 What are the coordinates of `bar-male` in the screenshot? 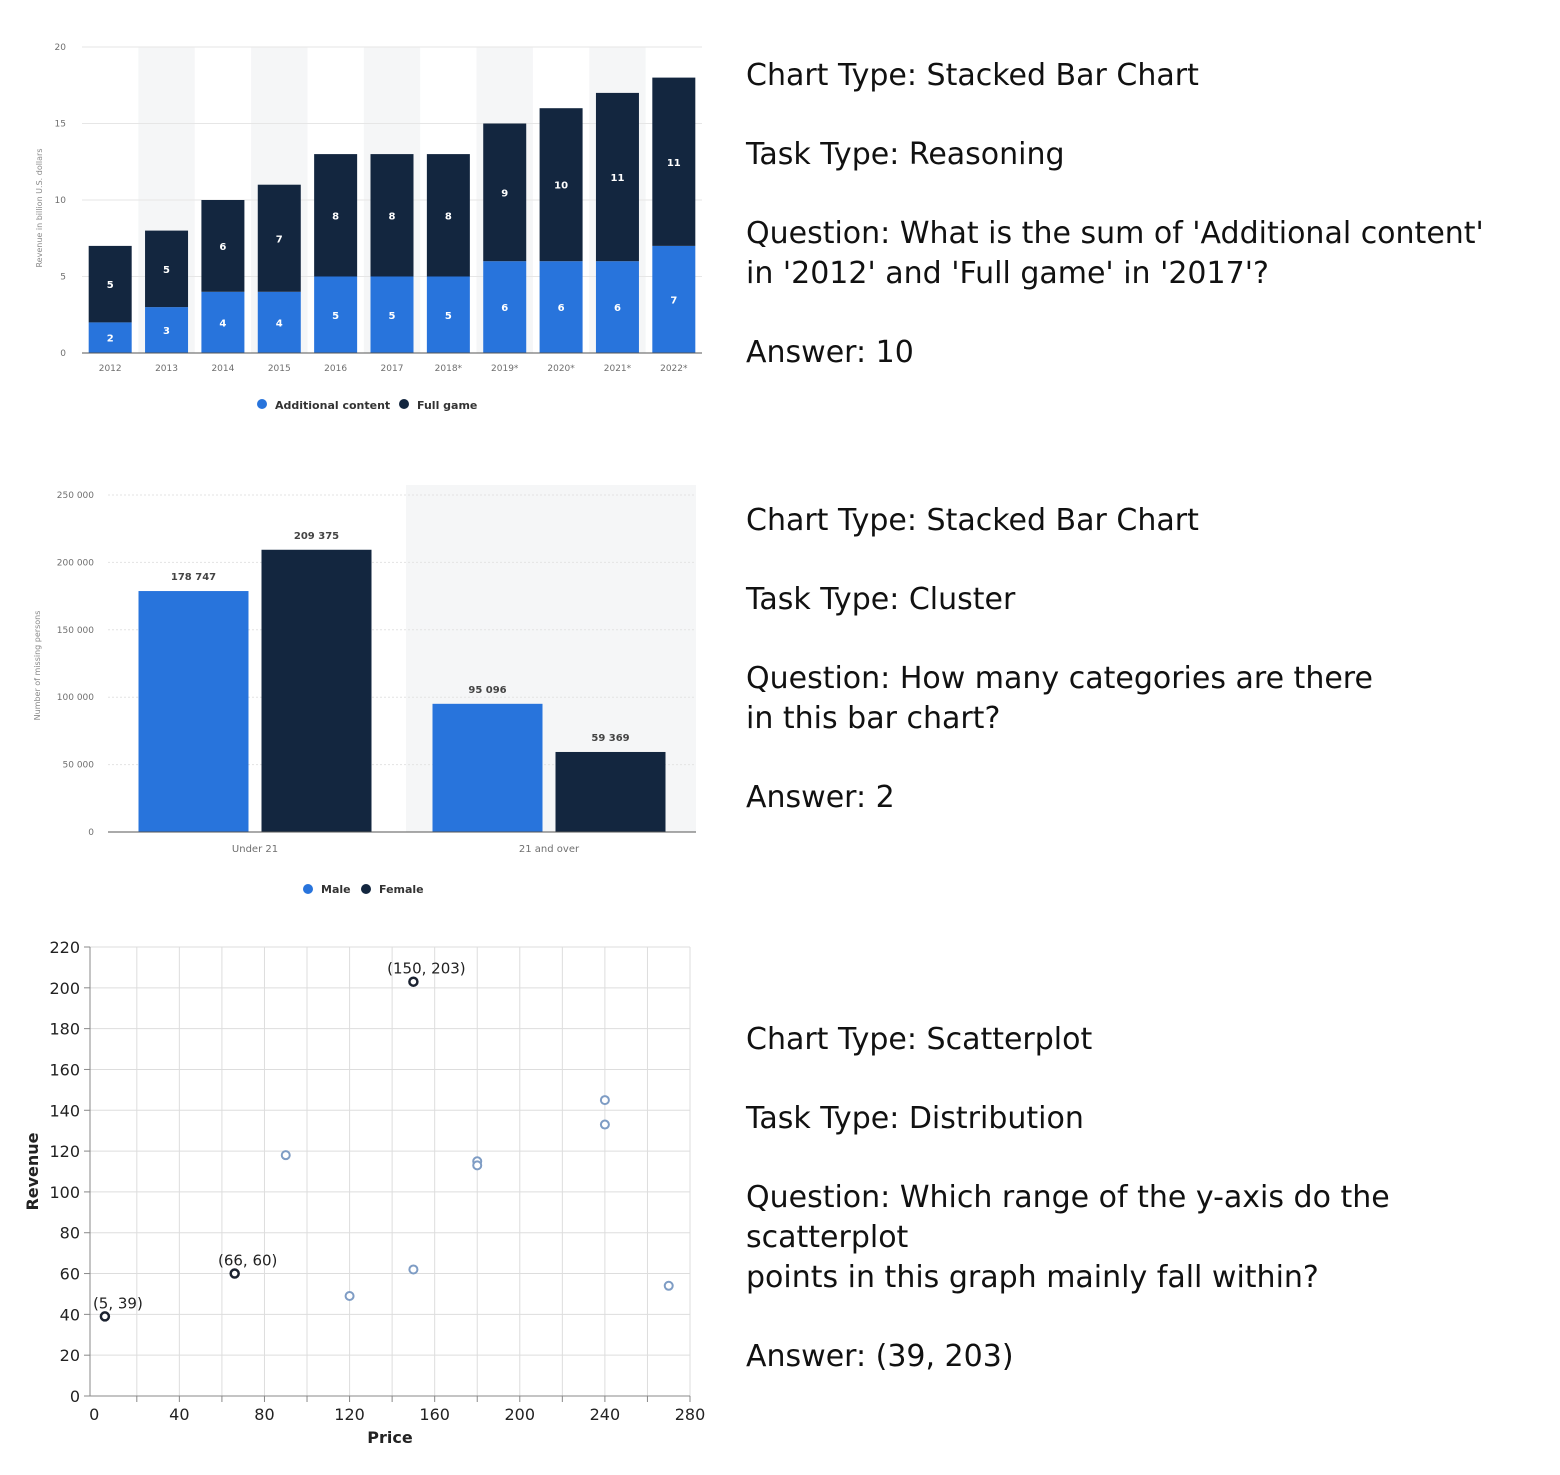 It's located at (487, 767).